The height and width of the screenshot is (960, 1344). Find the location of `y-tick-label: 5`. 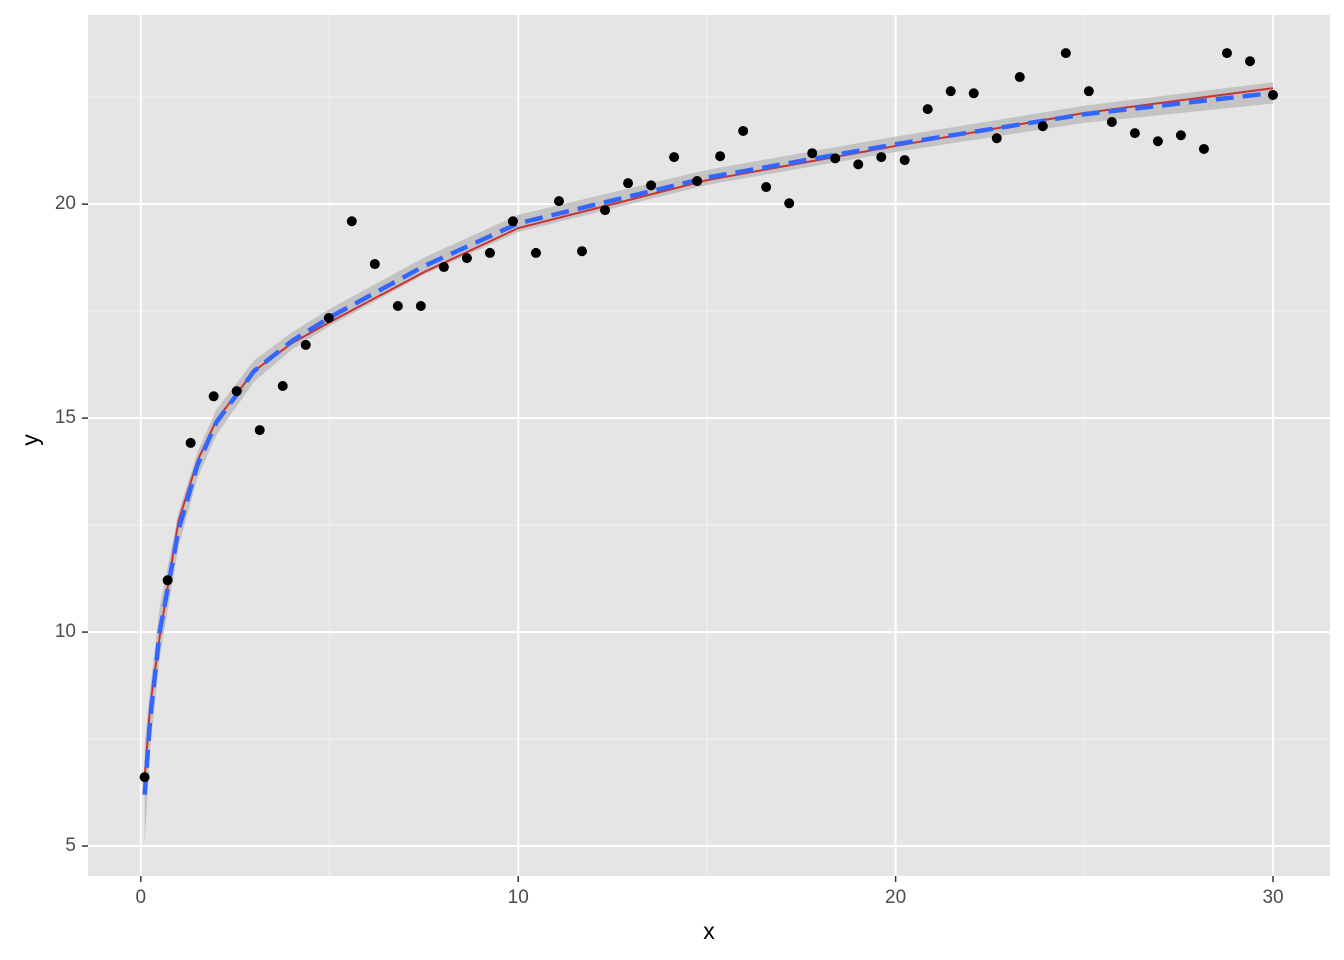

y-tick-label: 5 is located at coordinates (70, 845).